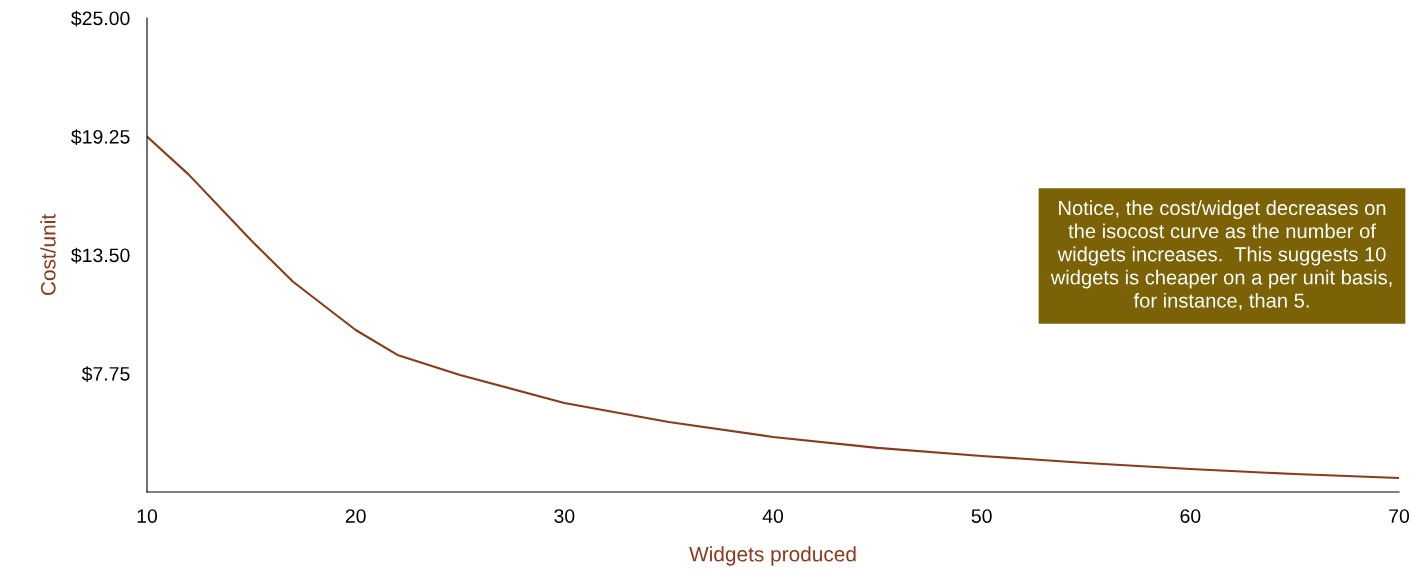 The height and width of the screenshot is (578, 1416). Describe the element at coordinates (773, 516) in the screenshot. I see `x-tick-label: 40` at that location.